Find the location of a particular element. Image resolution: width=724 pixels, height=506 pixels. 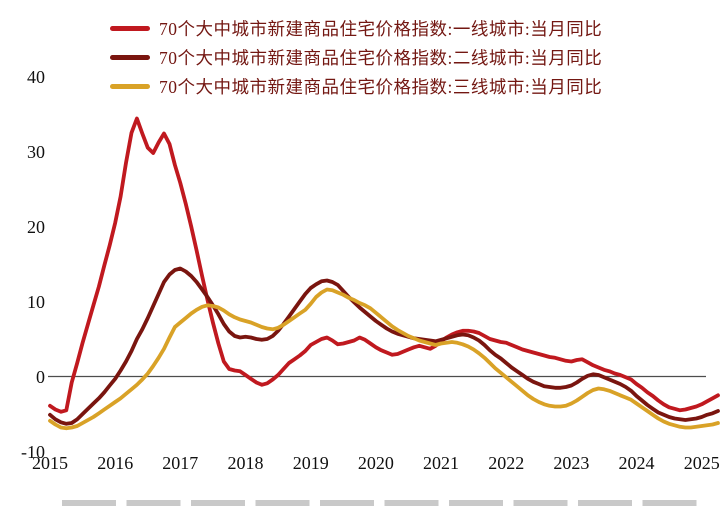

legend-item-tier1: 70个大中城市新建商品住宅价格指数:一线城市:当月同比 is located at coordinates (356, 28).